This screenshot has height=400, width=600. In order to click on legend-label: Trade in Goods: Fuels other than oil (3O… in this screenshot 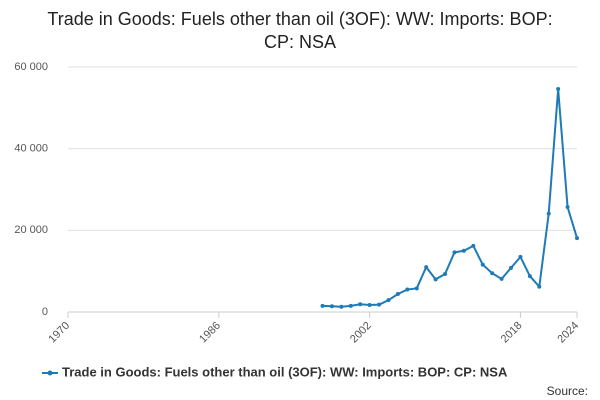, I will do `click(285, 371)`.